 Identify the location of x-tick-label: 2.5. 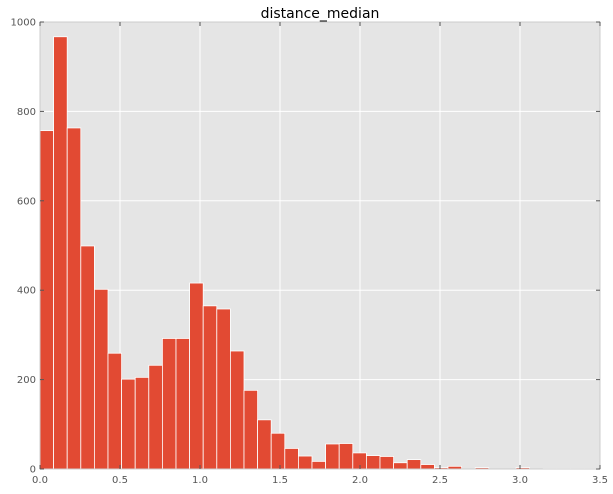
(440, 480).